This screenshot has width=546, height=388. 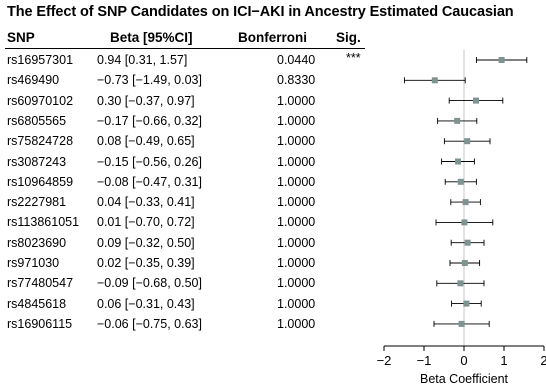 I want to click on snp-cell: rs16957301, so click(x=40, y=60).